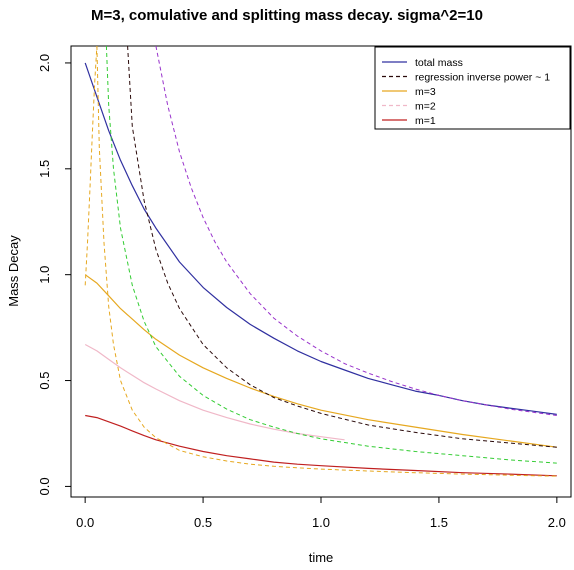 Image resolution: width=574 pixels, height=570 pixels. What do you see at coordinates (85, 522) in the screenshot?
I see `x-tick-label: 0.0` at bounding box center [85, 522].